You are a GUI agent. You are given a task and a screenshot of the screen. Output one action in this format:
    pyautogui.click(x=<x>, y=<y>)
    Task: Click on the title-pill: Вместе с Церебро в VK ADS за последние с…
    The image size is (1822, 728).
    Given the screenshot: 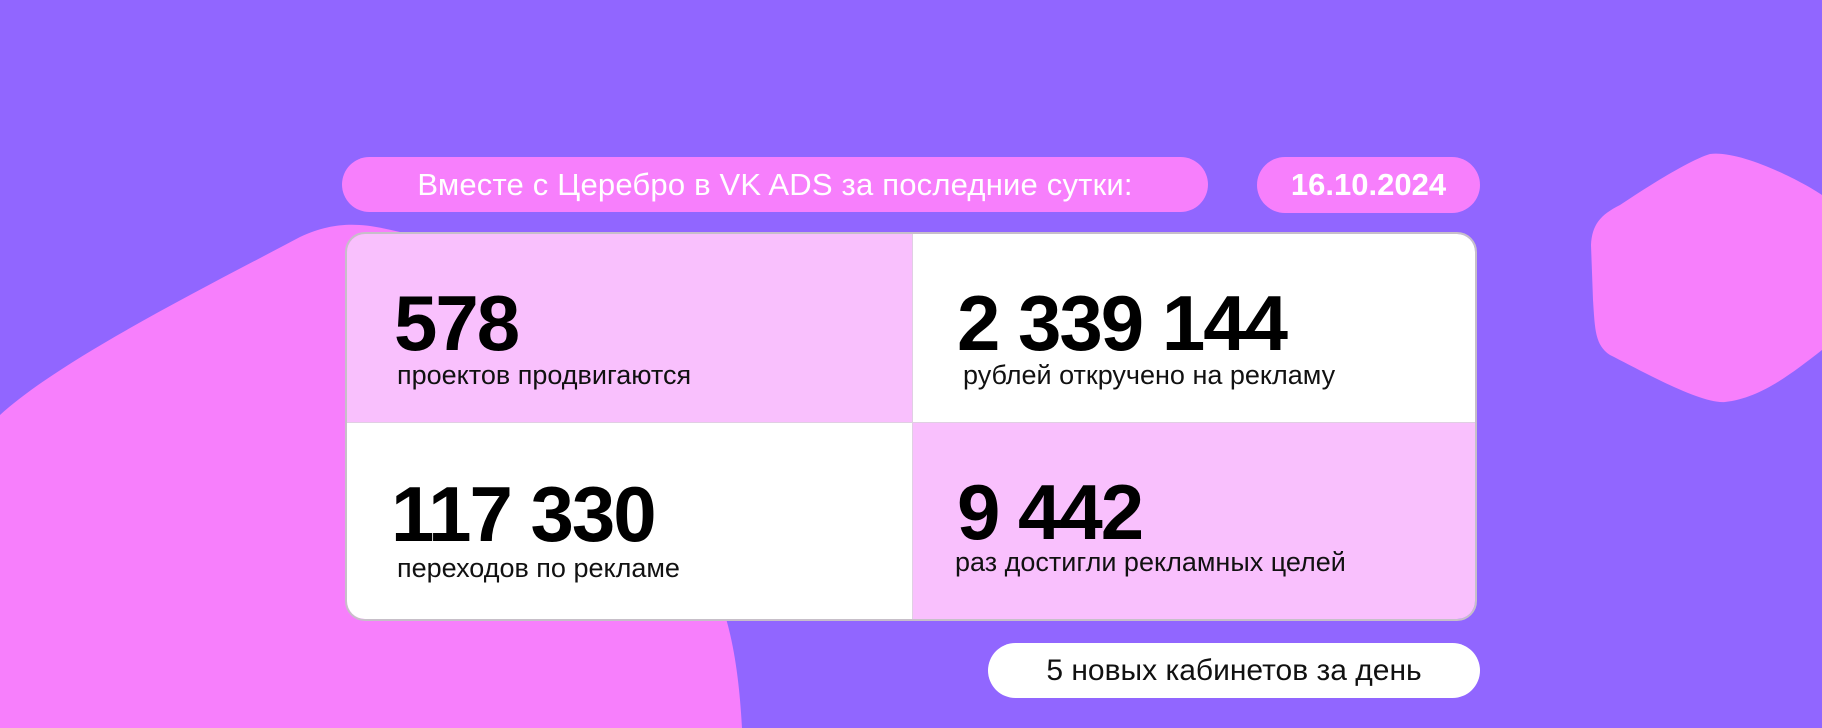 What is the action you would take?
    pyautogui.click(x=775, y=184)
    